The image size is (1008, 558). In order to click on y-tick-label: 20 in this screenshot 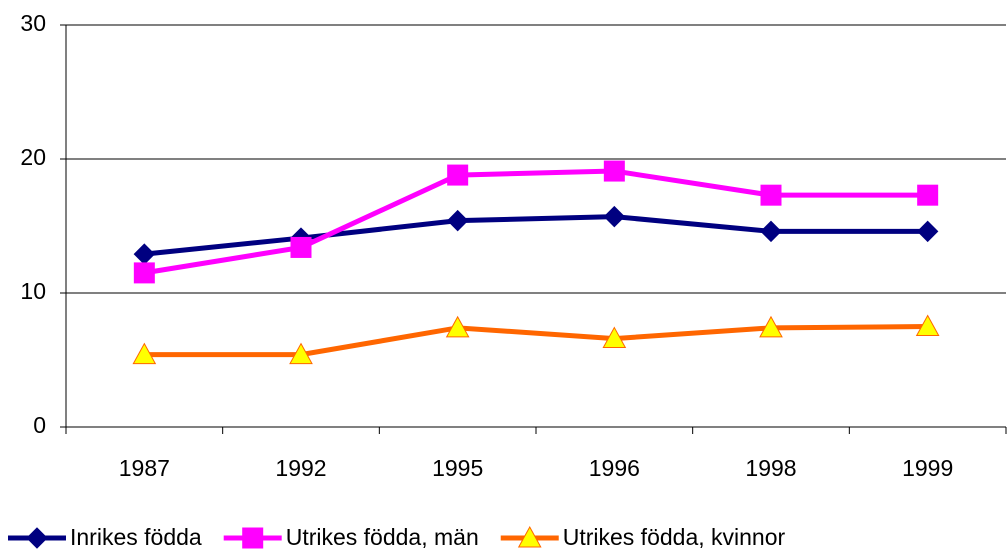, I will do `click(33, 157)`.